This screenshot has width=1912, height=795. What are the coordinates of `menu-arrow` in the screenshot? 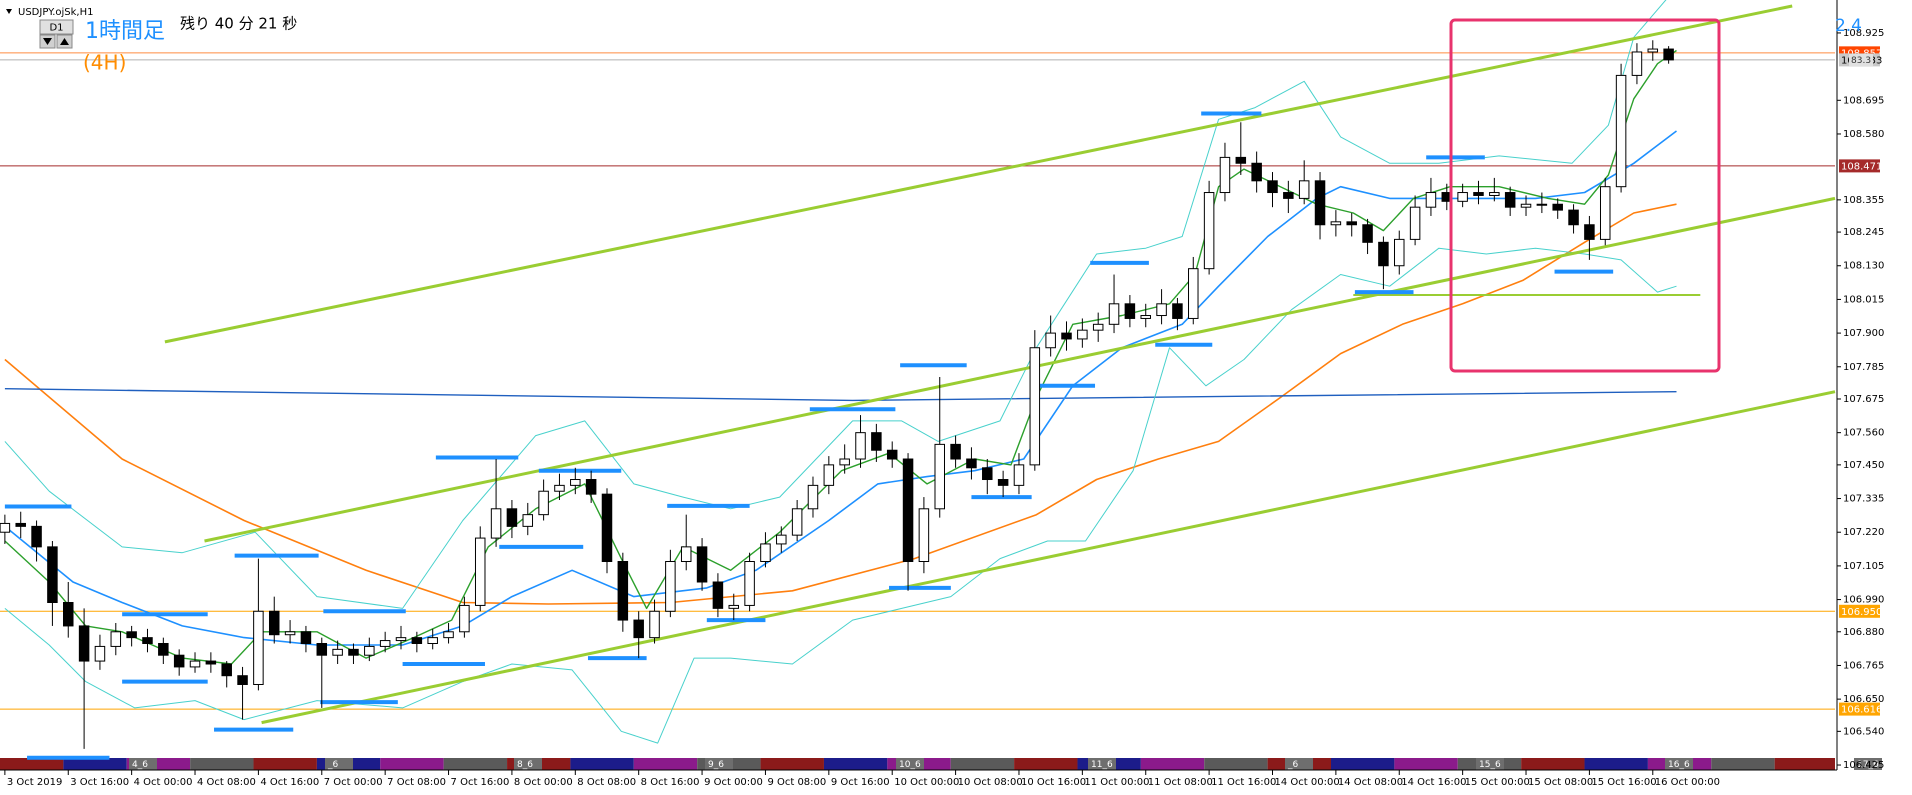 It's located at (9, 11).